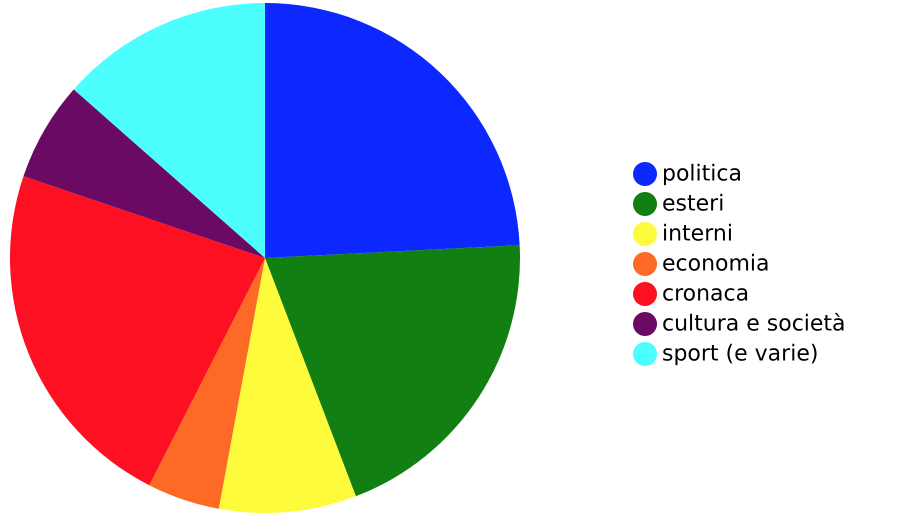  Describe the element at coordinates (716, 264) in the screenshot. I see `legend-label: economia` at that location.